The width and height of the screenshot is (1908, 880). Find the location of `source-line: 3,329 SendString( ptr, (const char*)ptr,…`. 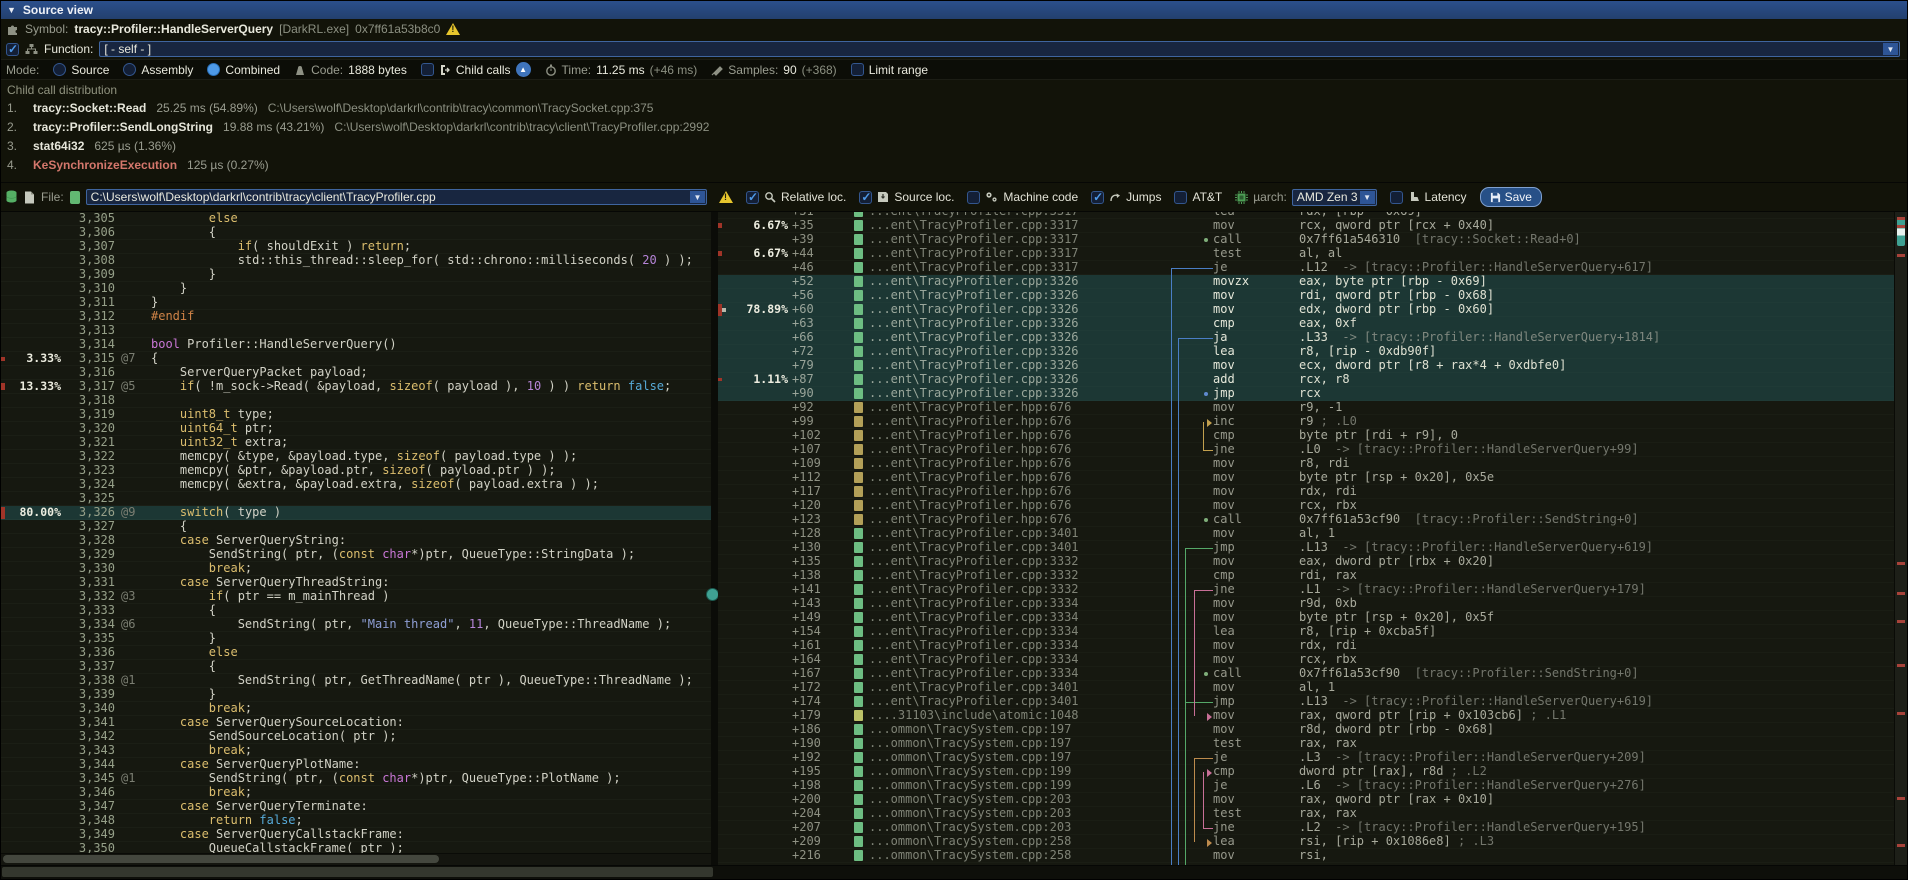

source-line: 3,329 SendString( ptr, (const char*)ptr,… is located at coordinates (356, 555).